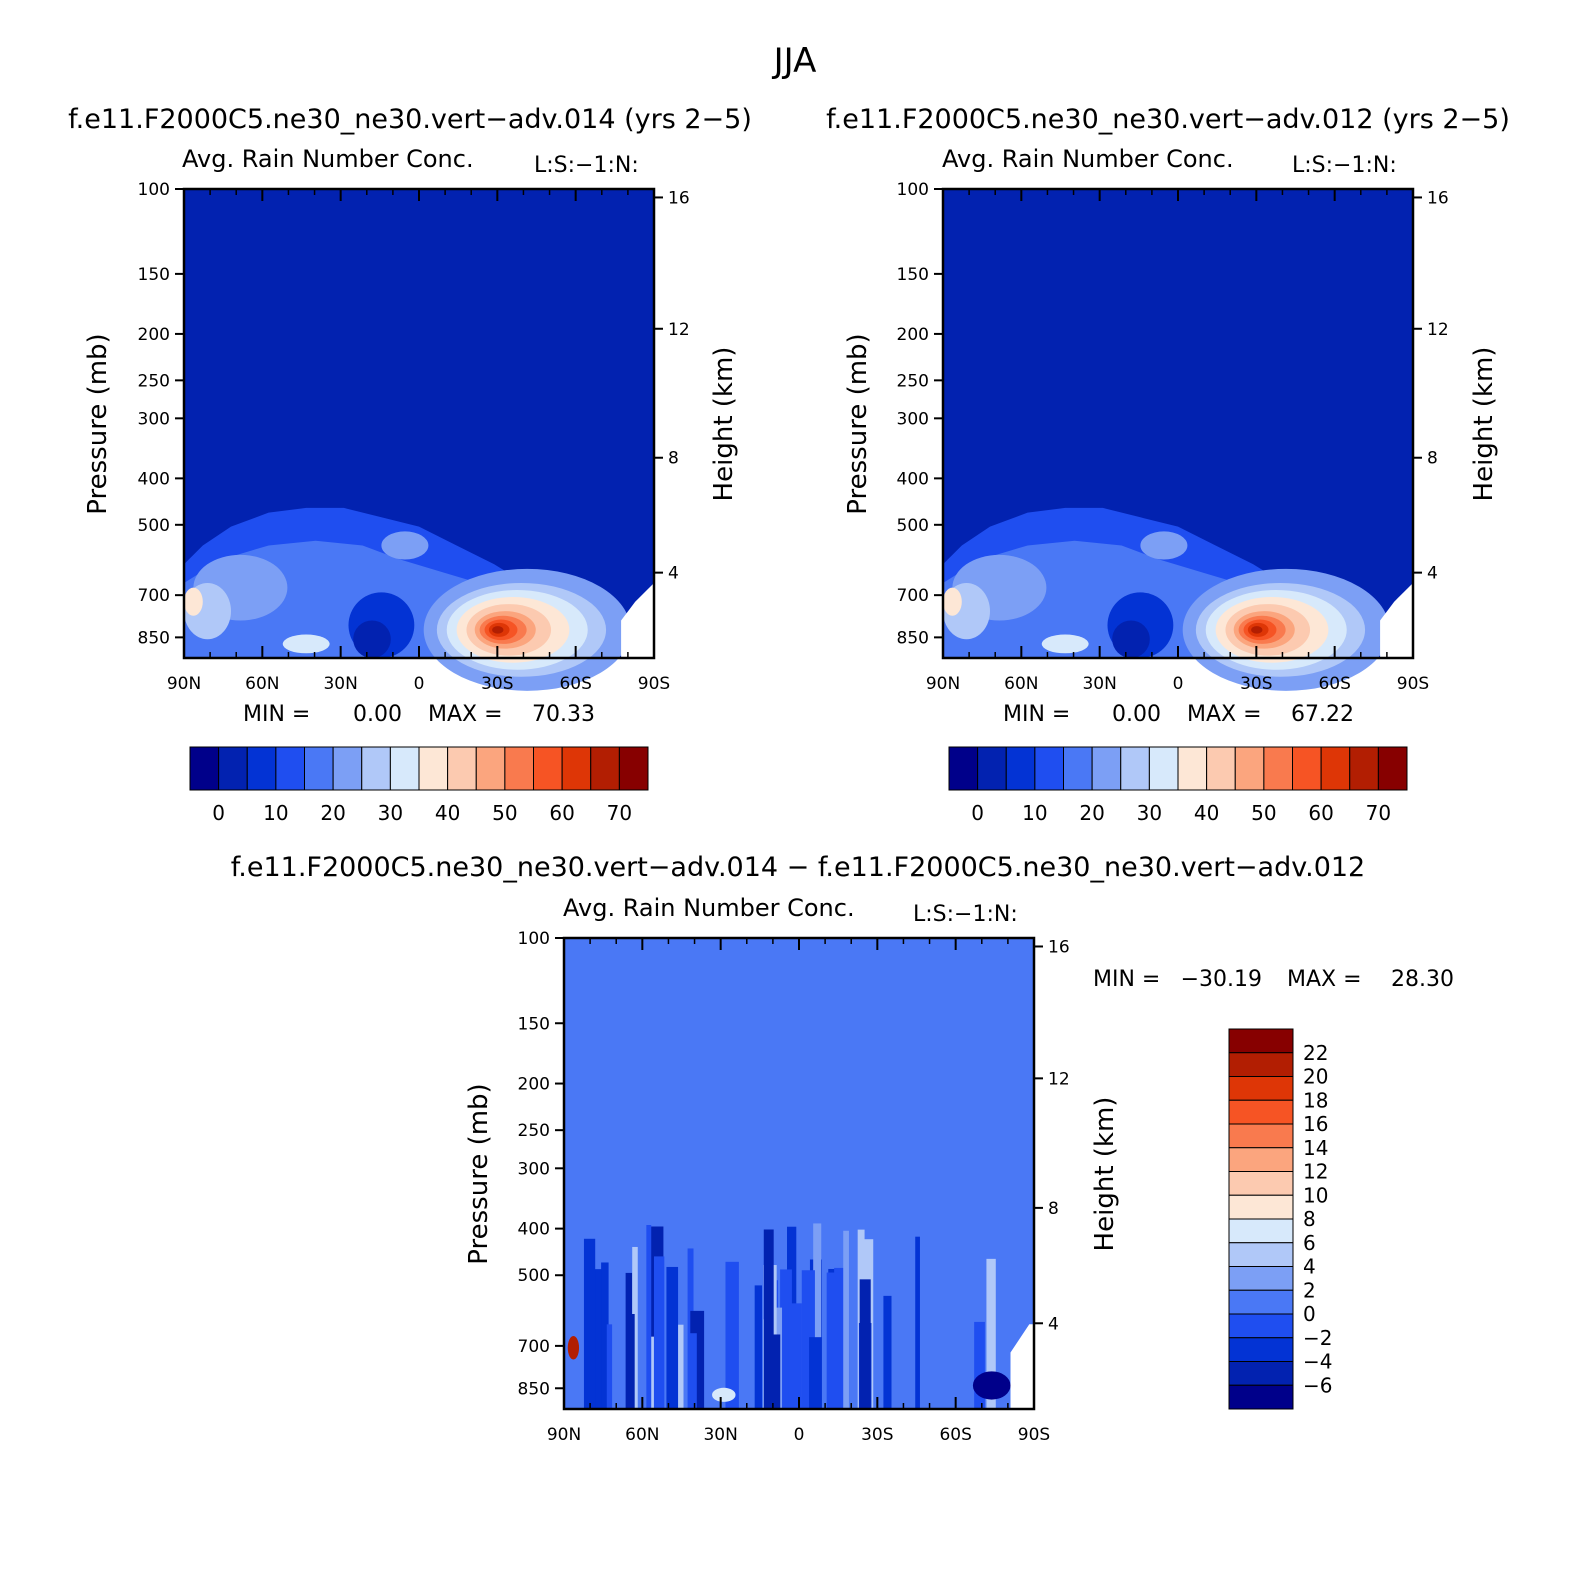  I want to click on height-axis: 16 12 8 4, so click(1431, 386).